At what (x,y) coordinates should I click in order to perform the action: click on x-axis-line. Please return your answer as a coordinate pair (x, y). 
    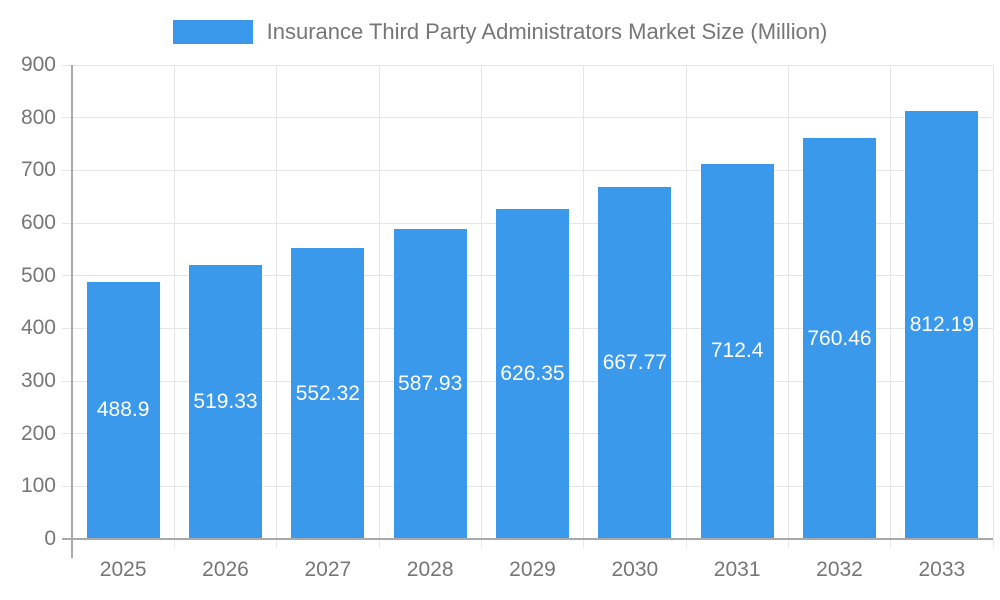
    Looking at the image, I should click on (527, 539).